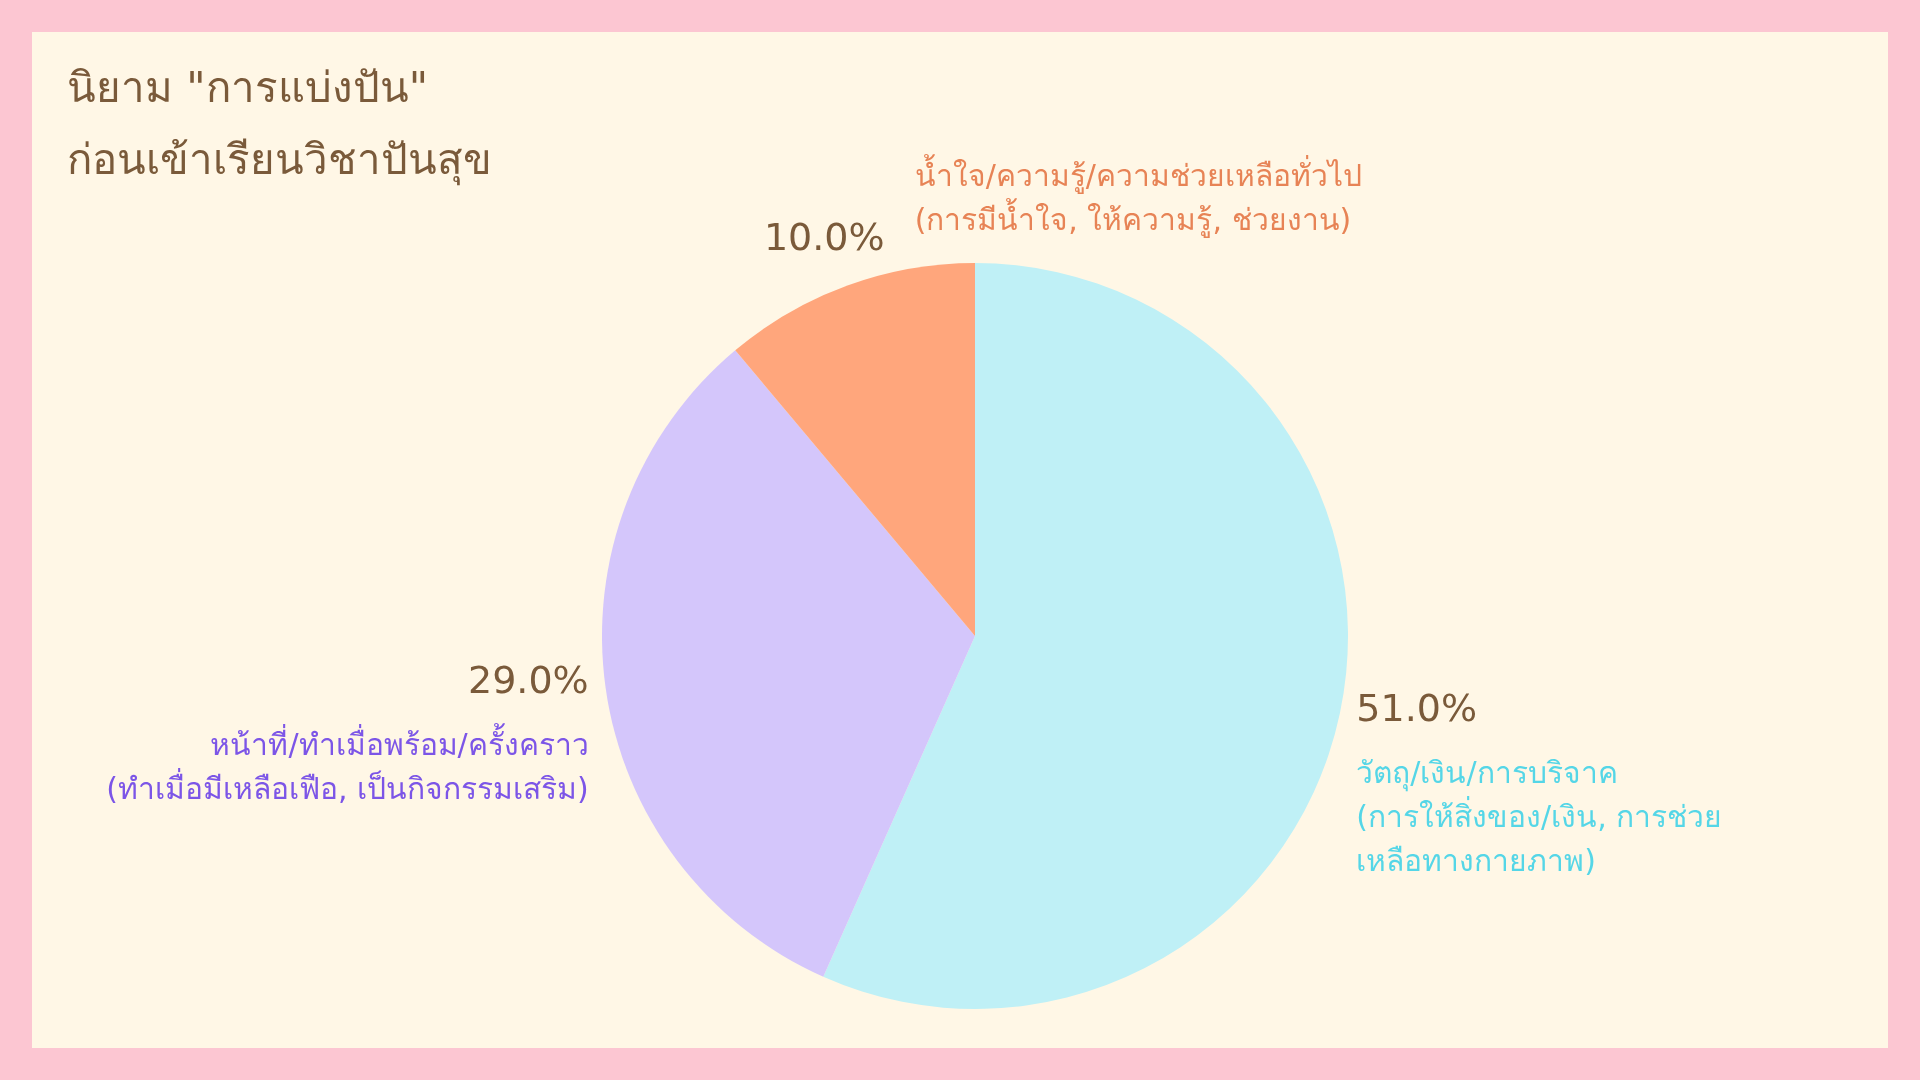 This screenshot has height=1080, width=1920. Describe the element at coordinates (1138, 196) in the screenshot. I see `slice-label: น้ำใจ/ความรู้/ความช่วยเหลือทั่วไป (การมีน้ำใจ, ให้ความรู้, ช่วยงาน)` at that location.